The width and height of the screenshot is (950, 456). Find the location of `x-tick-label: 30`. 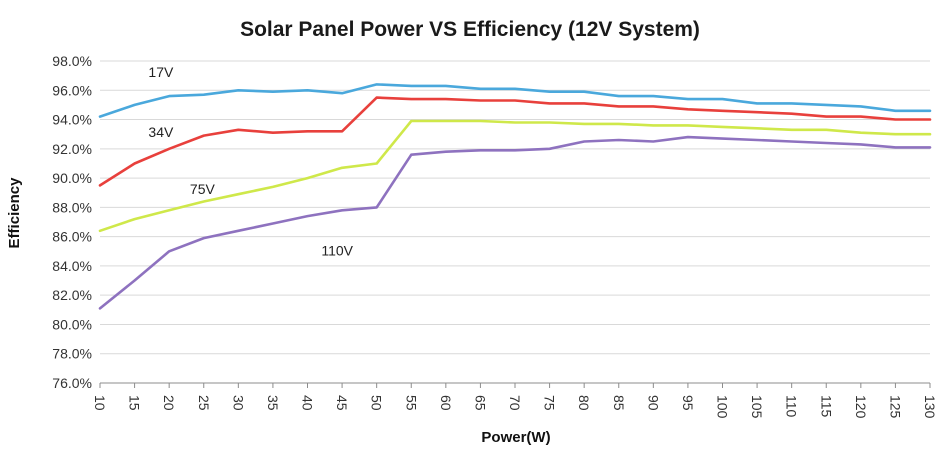

x-tick-label: 30 is located at coordinates (238, 403).